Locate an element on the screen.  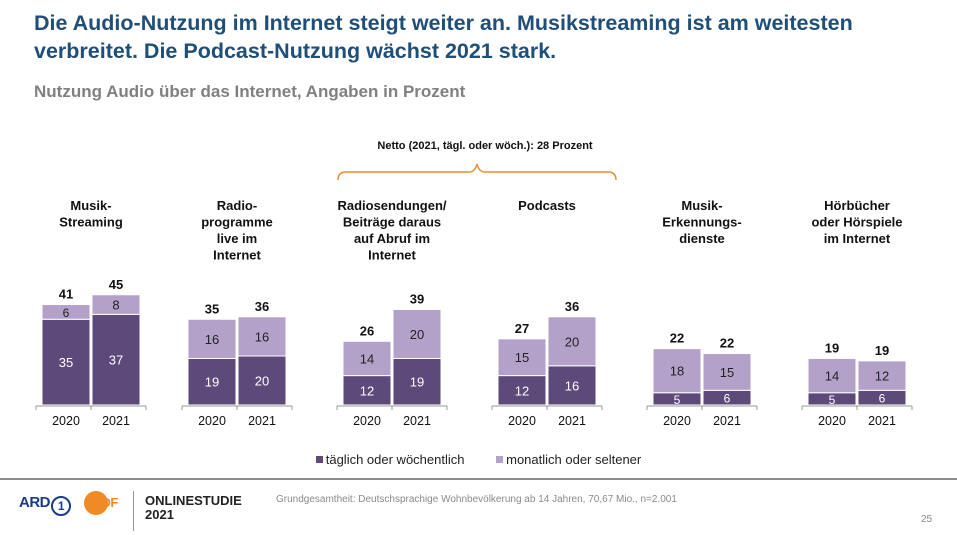
category-label: Hörbücher is located at coordinates (857, 205).